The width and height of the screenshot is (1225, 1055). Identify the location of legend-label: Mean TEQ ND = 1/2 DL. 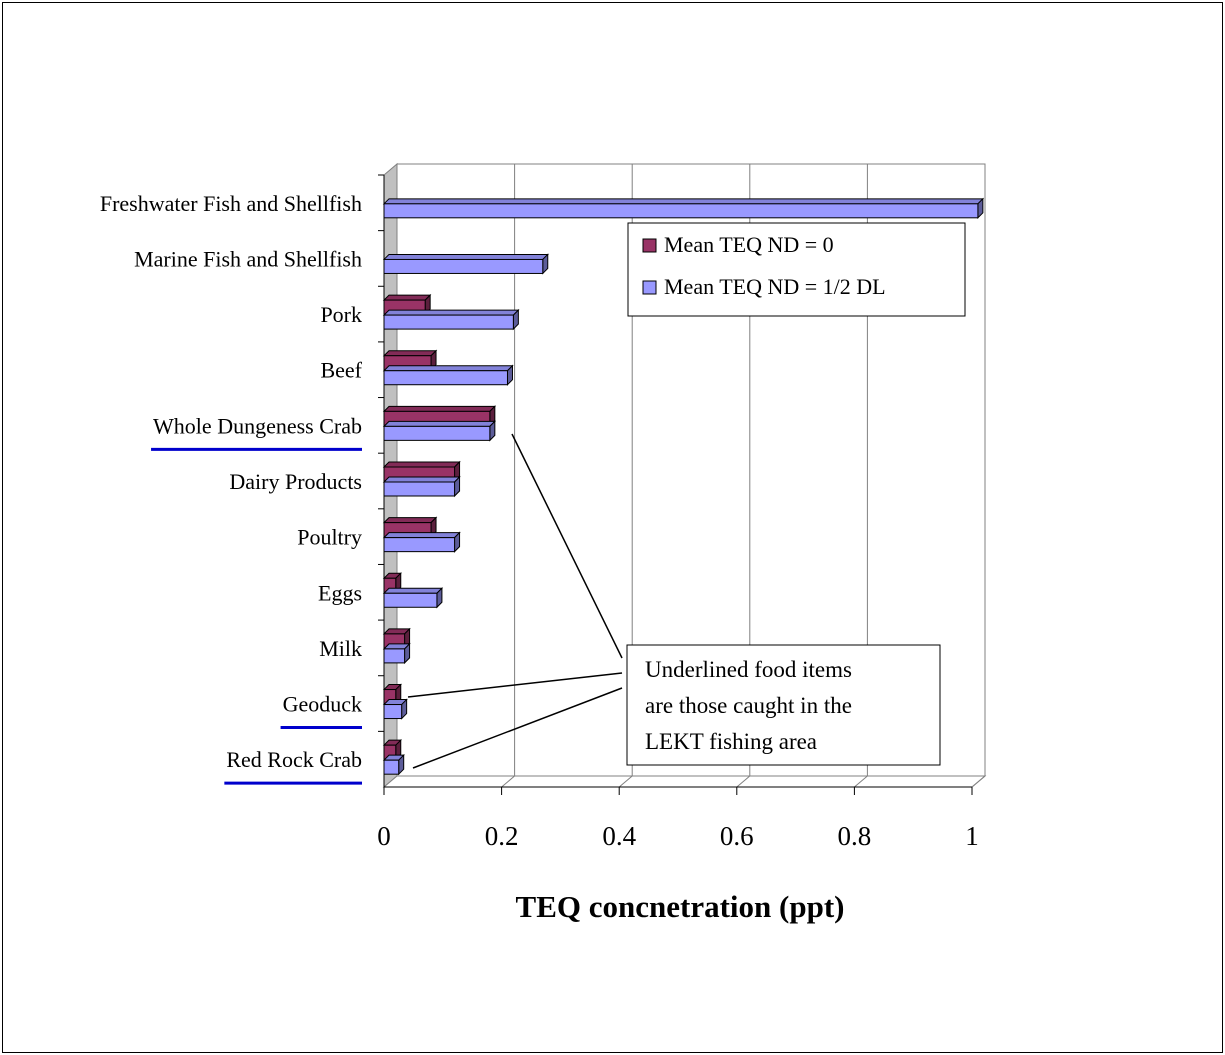
(775, 286).